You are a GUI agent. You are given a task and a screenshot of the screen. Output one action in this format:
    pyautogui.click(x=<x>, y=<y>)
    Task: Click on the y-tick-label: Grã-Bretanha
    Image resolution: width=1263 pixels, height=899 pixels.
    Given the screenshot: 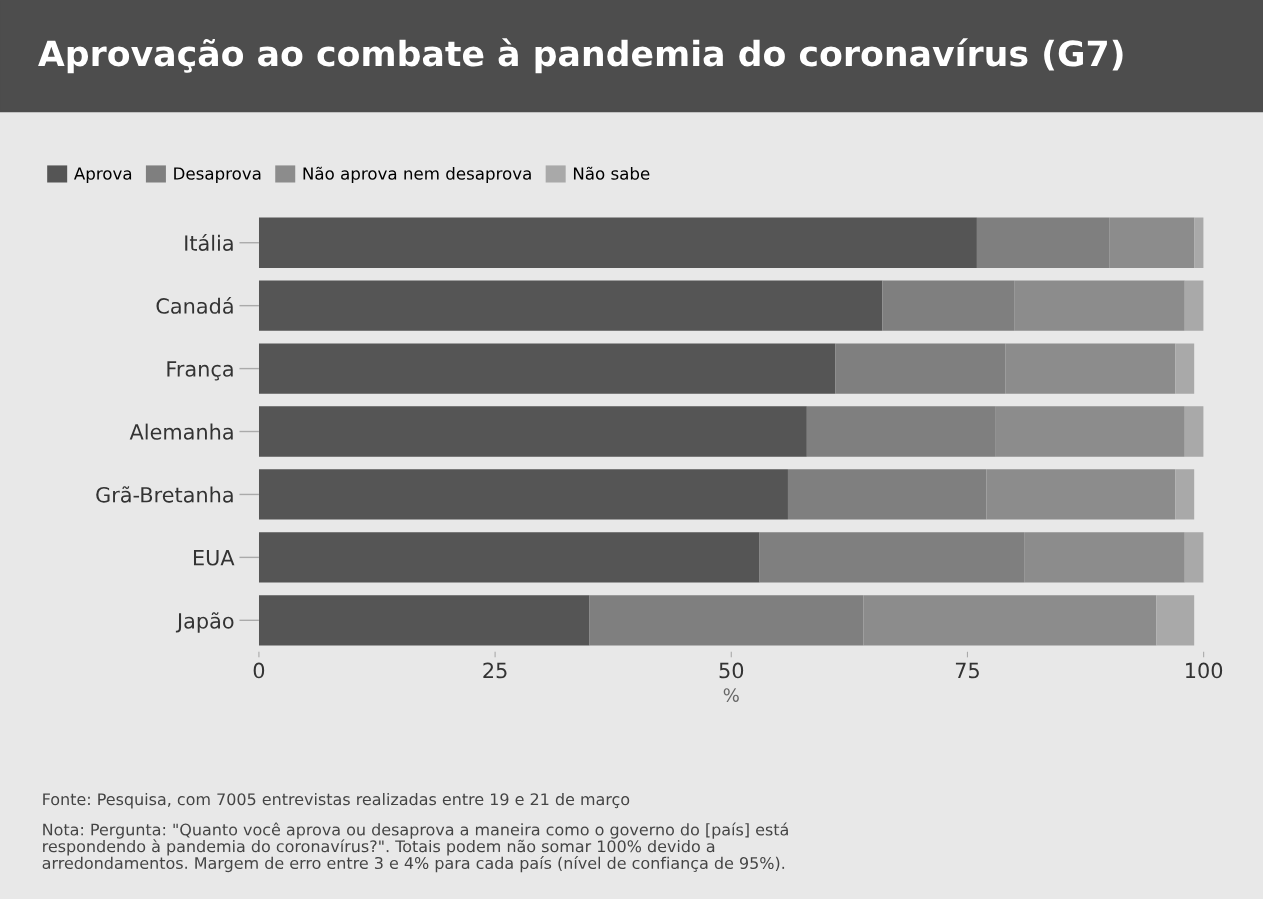 What is the action you would take?
    pyautogui.click(x=164, y=494)
    